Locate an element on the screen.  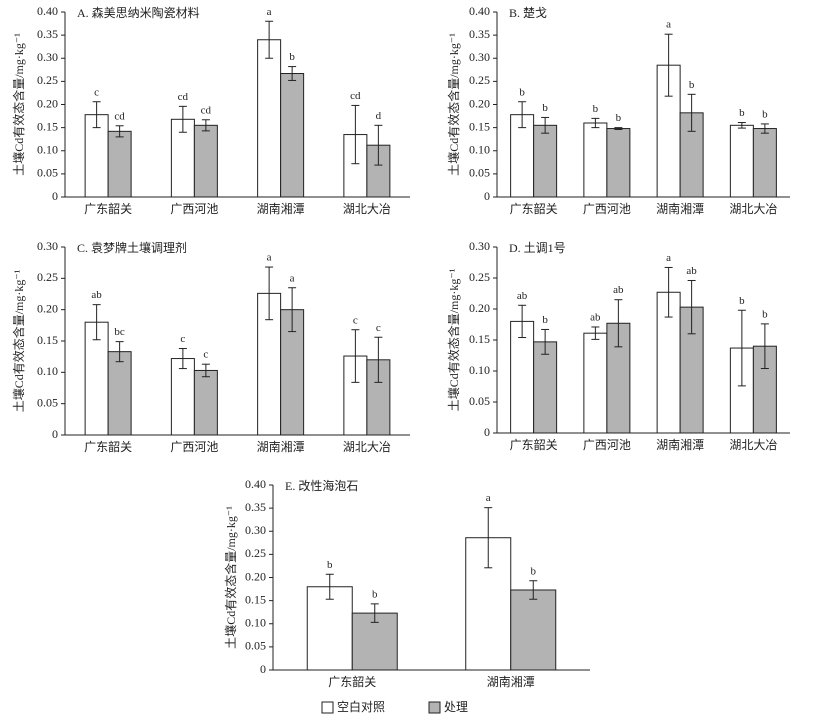
significance-letter: d is located at coordinates (379, 116).